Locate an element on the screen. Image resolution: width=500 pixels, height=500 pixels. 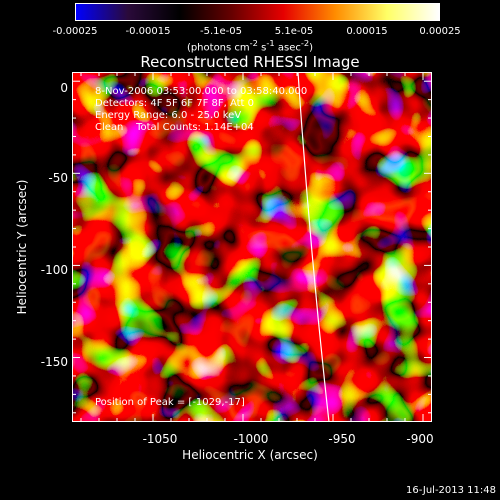
y-tick-label: -150 is located at coordinates (54, 362).